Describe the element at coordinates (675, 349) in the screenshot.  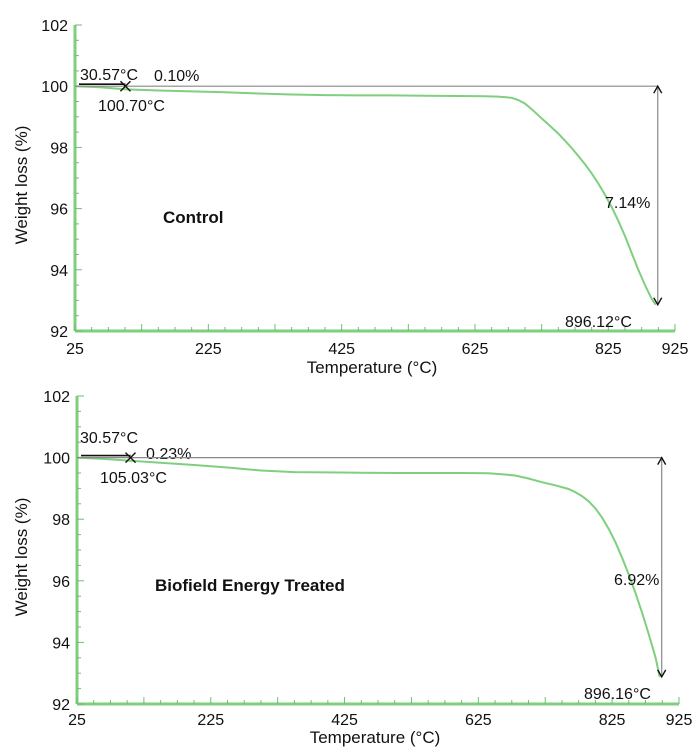
I see `control-x-tick-label: 925` at that location.